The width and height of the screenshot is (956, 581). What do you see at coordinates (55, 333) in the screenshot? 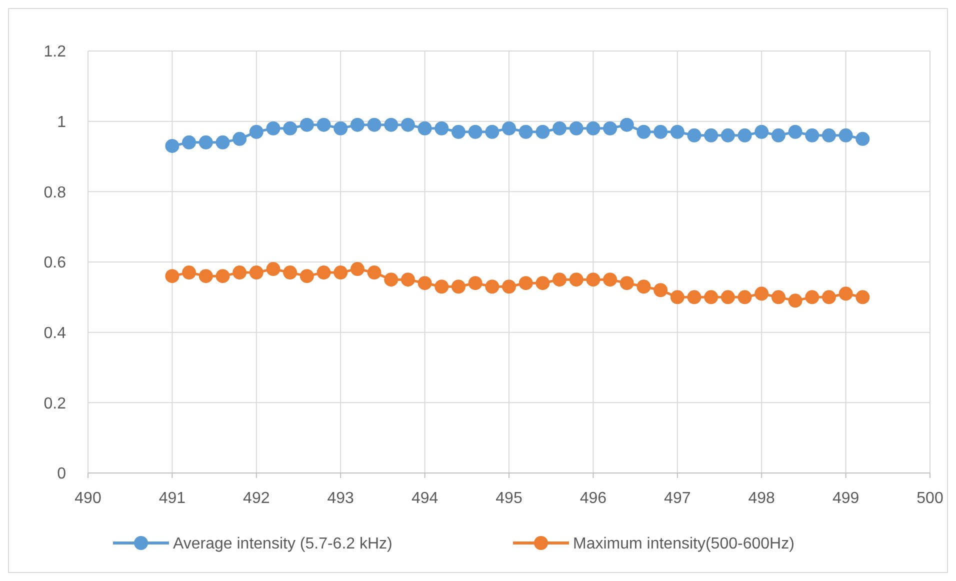
I see `y-tick-label: 0.4` at bounding box center [55, 333].